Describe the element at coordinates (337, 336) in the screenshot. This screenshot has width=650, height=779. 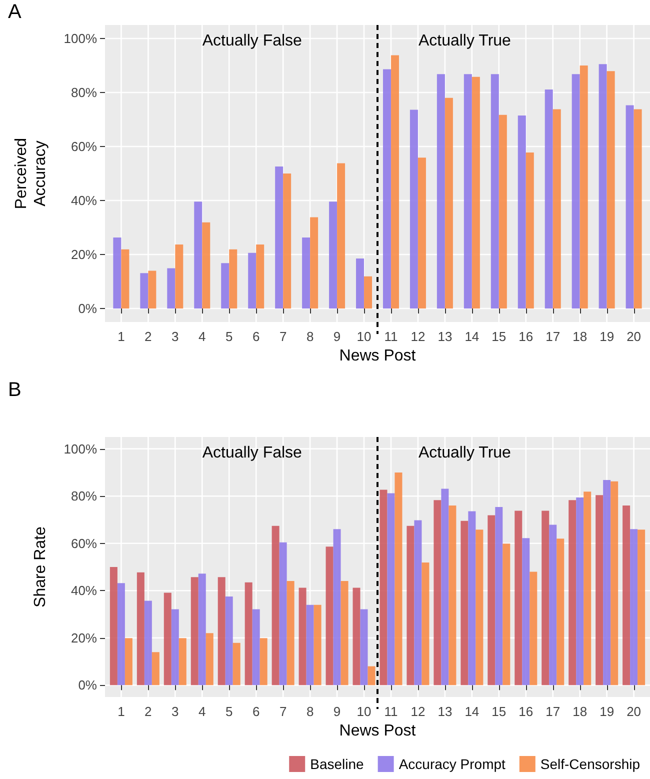
I see `x-tick-label: 9` at that location.